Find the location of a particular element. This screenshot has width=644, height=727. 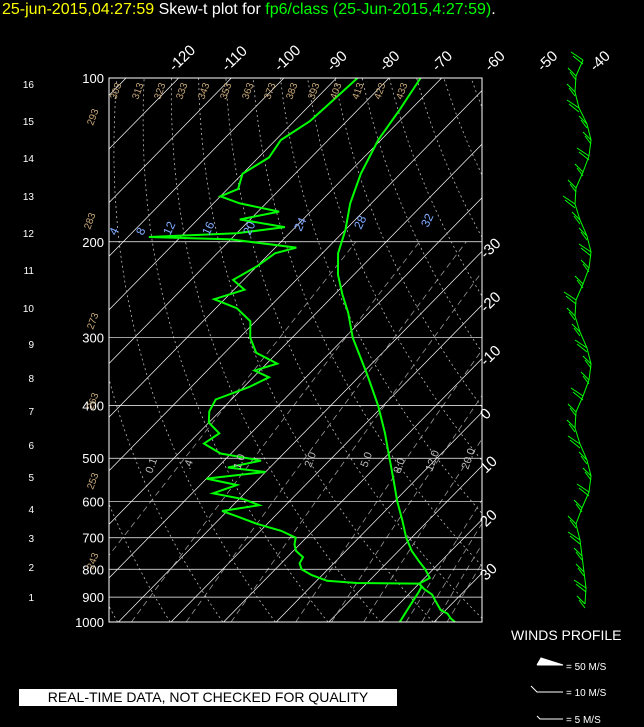

pressure-tick-label: 300 is located at coordinates (93, 338).